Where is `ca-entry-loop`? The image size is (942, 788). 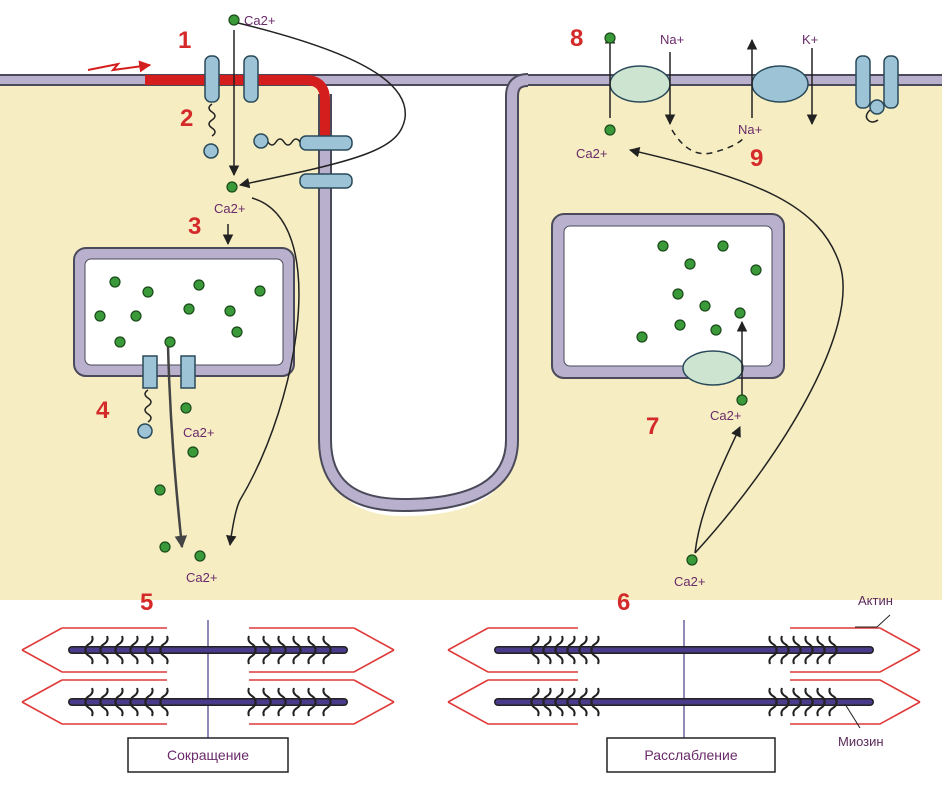
ca-entry-loop is located at coordinates (319, 105).